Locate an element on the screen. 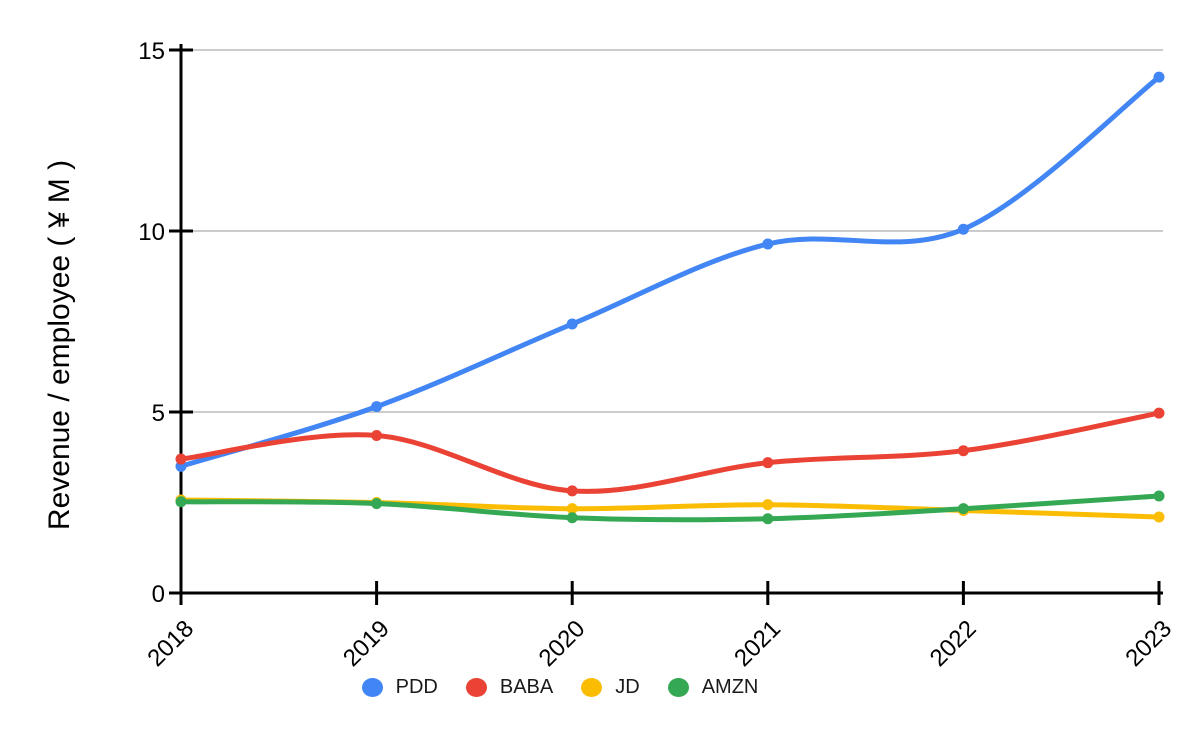 This screenshot has width=1200, height=742. x-tick-label: 2018 is located at coordinates (170, 643).